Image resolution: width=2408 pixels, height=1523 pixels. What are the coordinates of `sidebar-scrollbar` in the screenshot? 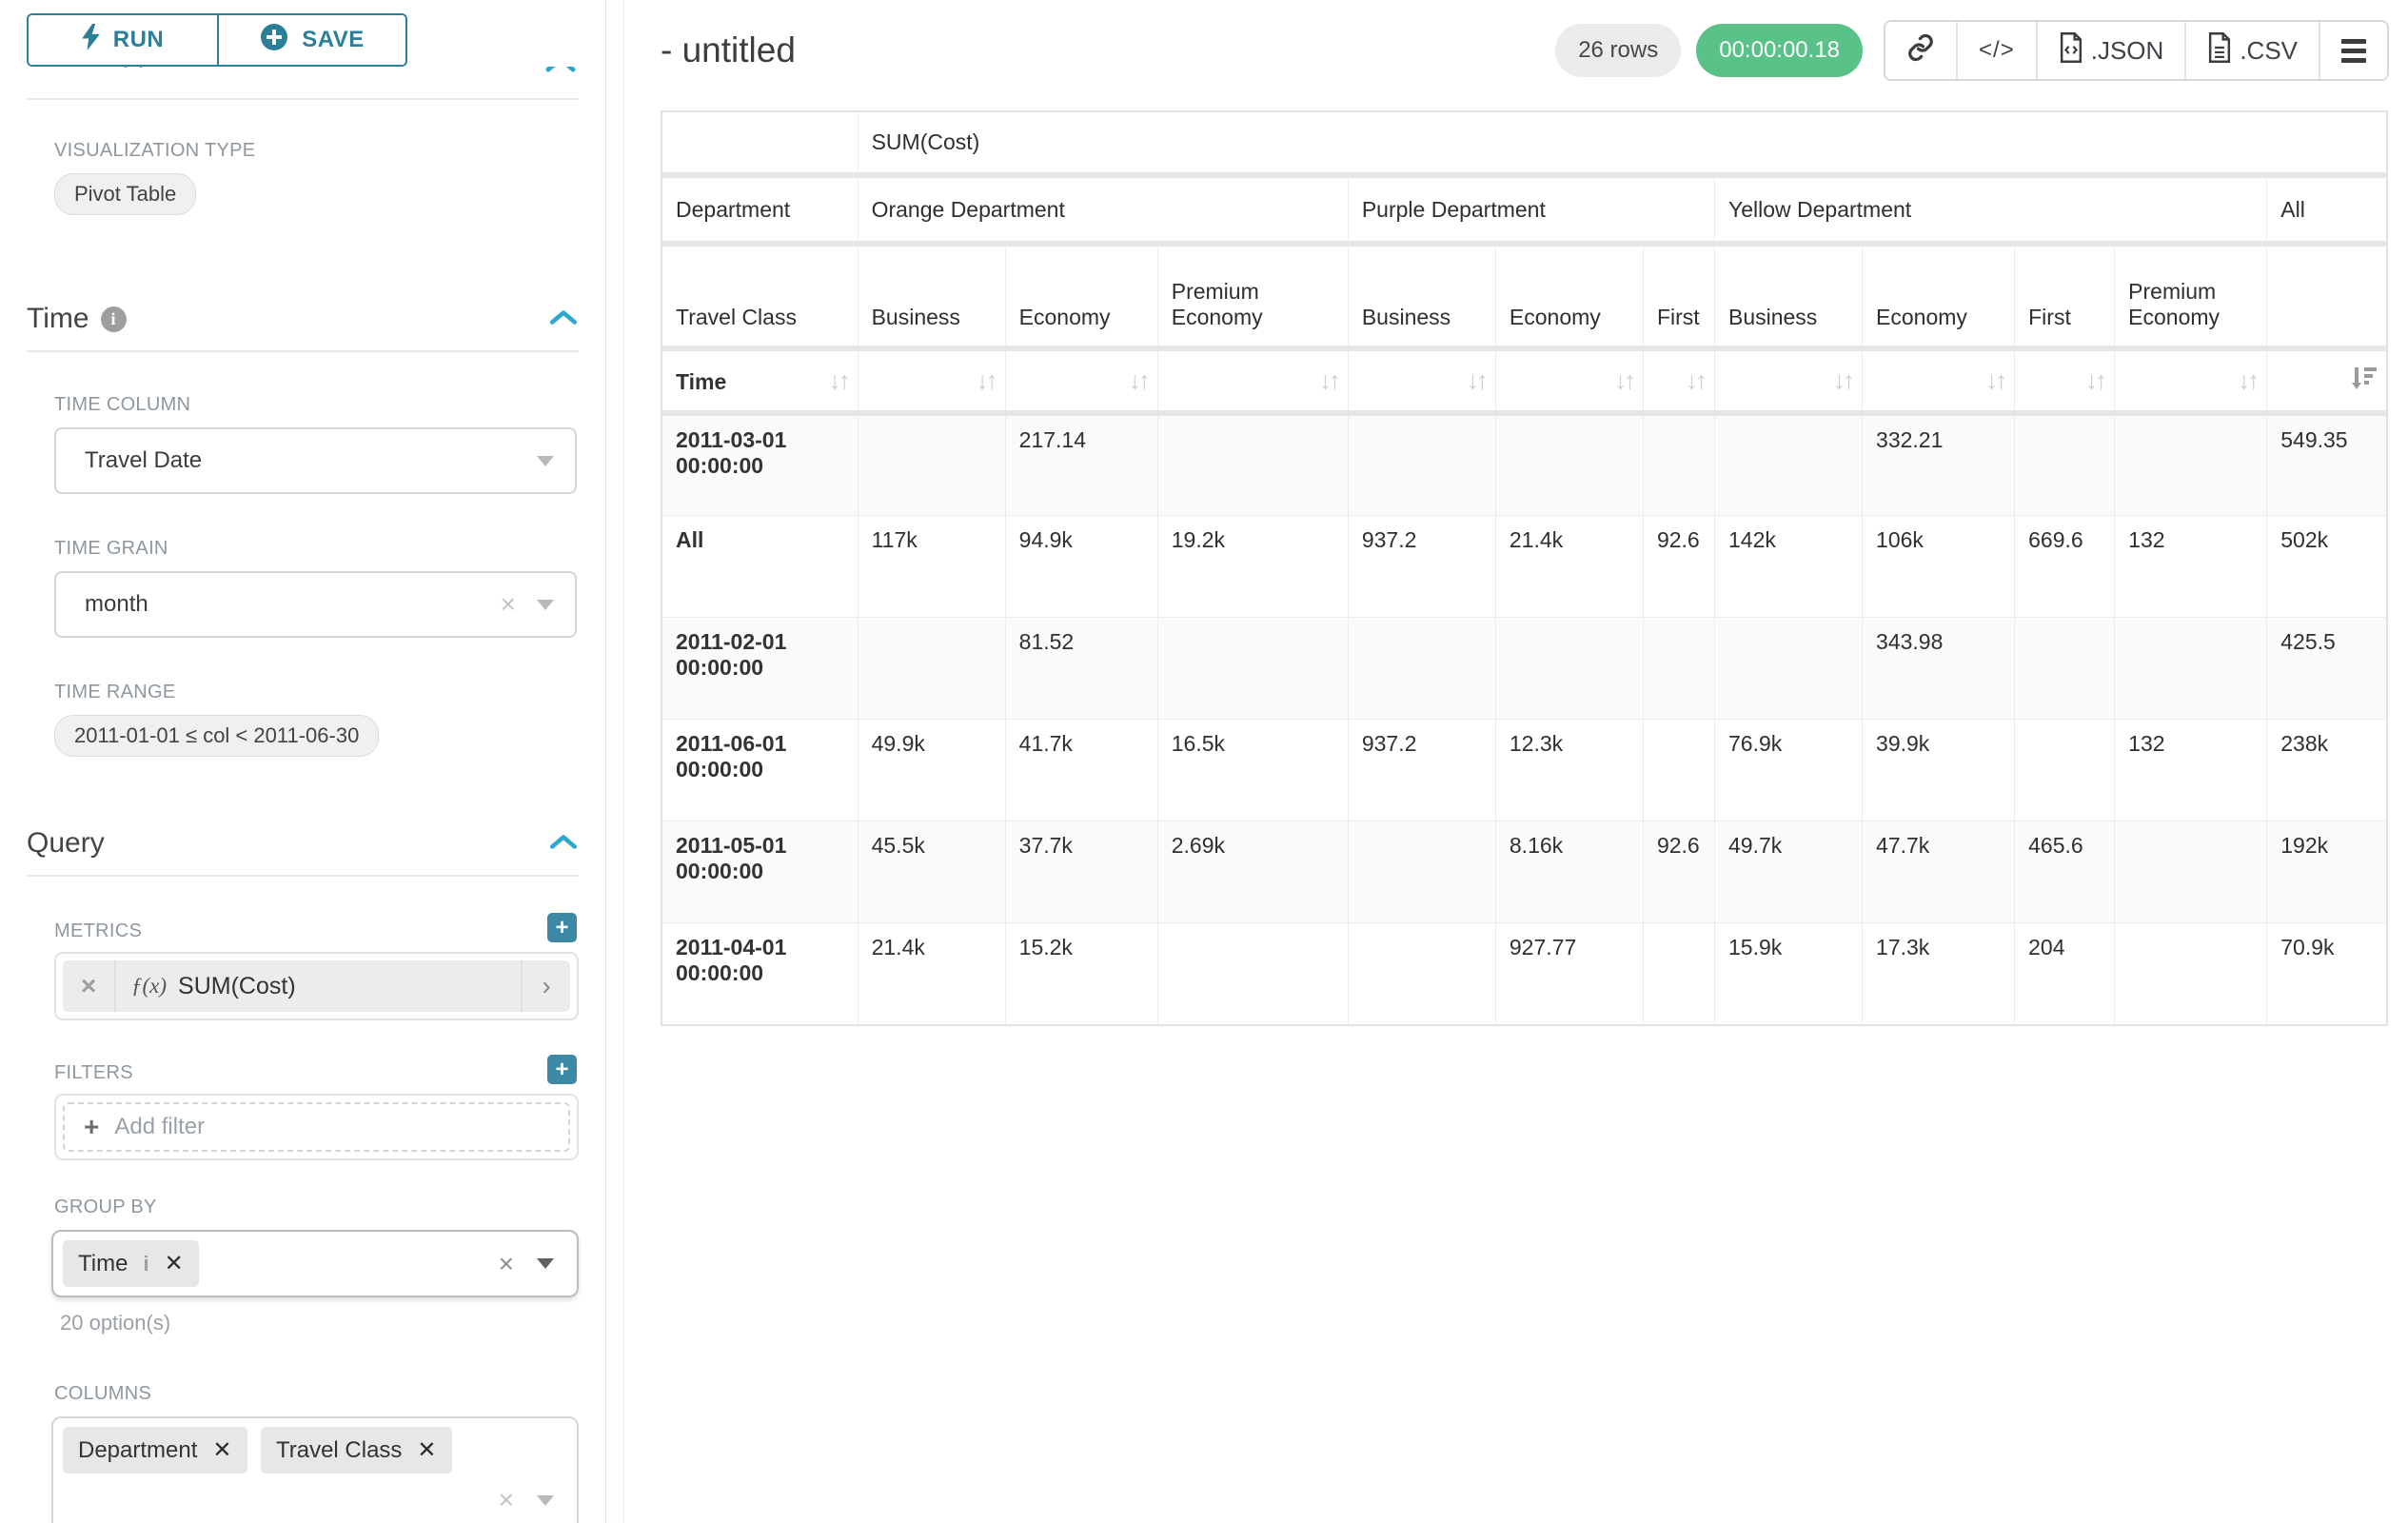 It's located at (615, 762).